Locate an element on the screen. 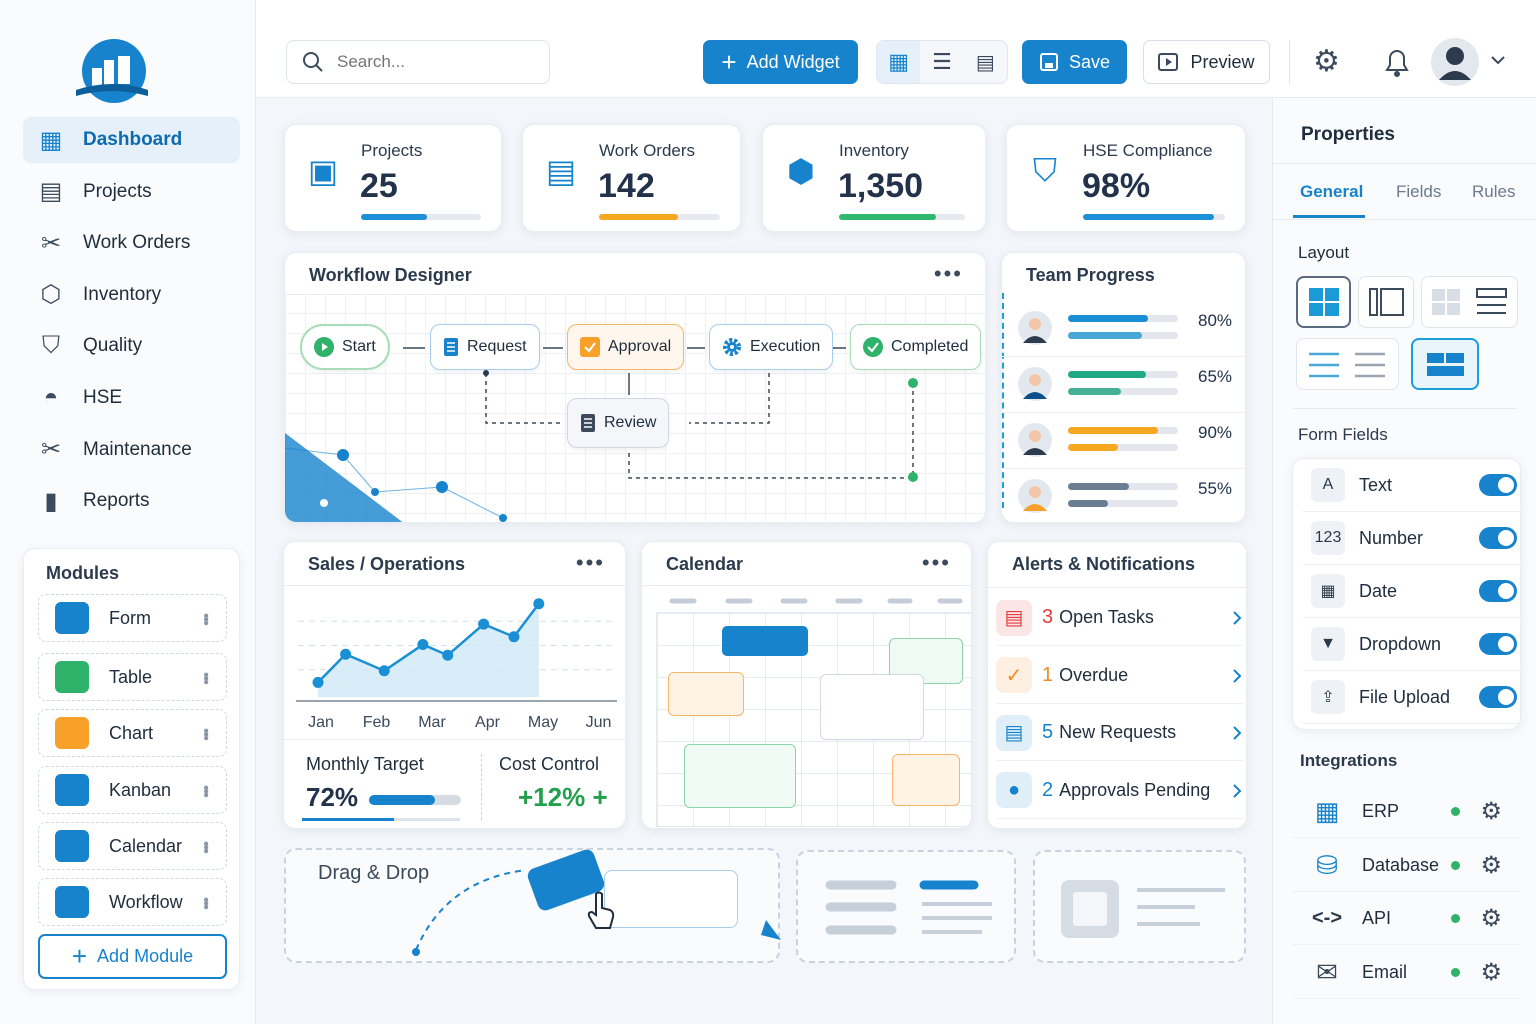 Image resolution: width=1536 pixels, height=1024 pixels. form-field-number: 123 Number is located at coordinates (1412, 538).